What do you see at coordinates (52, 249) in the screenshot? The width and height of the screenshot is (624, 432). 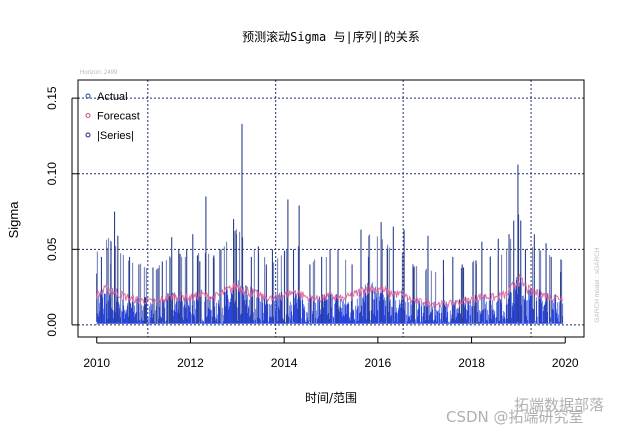 I see `y-tick-label: 0.05` at bounding box center [52, 249].